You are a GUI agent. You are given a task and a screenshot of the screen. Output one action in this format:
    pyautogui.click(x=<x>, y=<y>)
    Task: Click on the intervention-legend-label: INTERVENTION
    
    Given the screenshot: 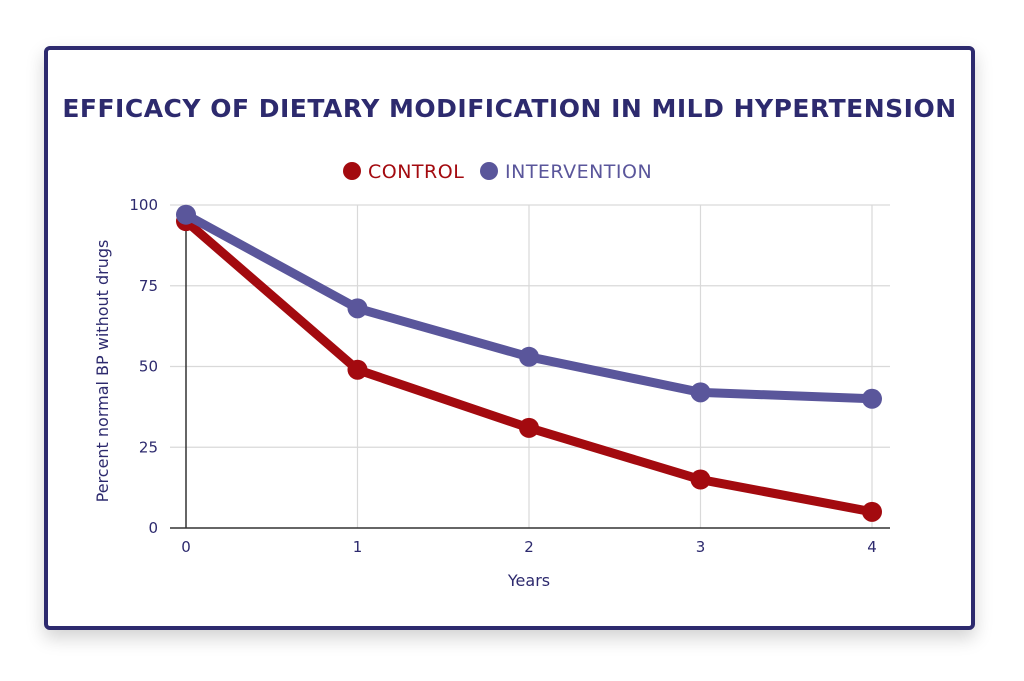 What is the action you would take?
    pyautogui.click(x=578, y=172)
    